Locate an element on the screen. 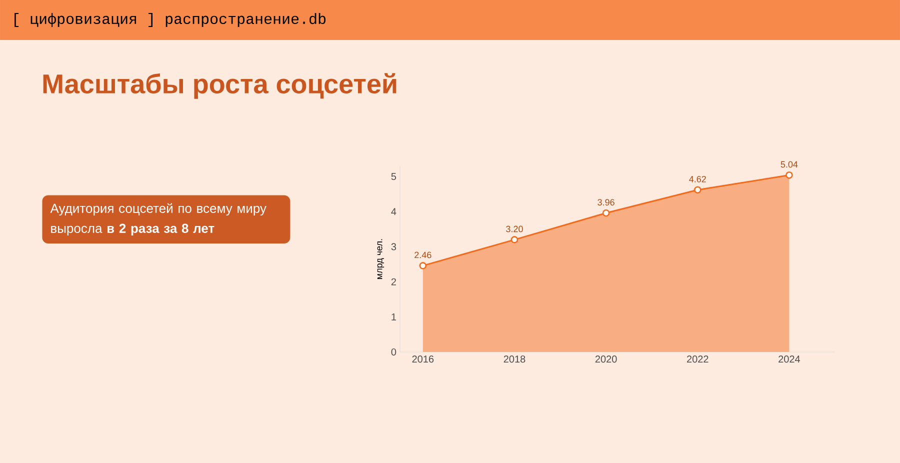  data-label: 4.62 is located at coordinates (697, 179).